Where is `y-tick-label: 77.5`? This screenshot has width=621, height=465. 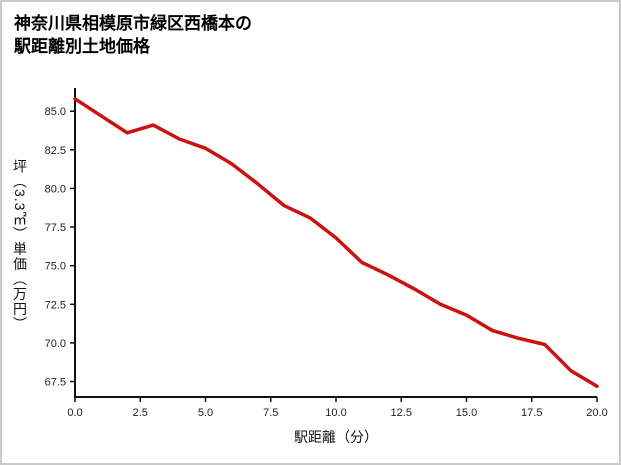
y-tick-label: 77.5 is located at coordinates (55, 228).